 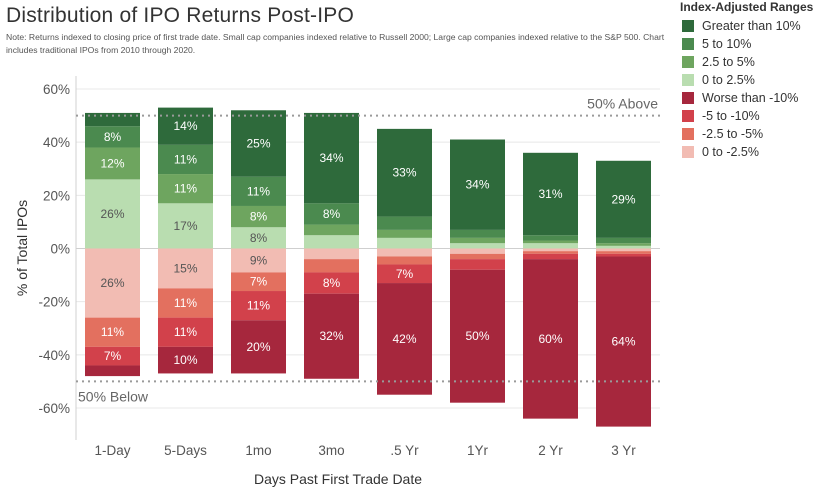 What do you see at coordinates (180, 15) in the screenshot?
I see `chart-title: Distribution of IPO Returns Post-IPO` at bounding box center [180, 15].